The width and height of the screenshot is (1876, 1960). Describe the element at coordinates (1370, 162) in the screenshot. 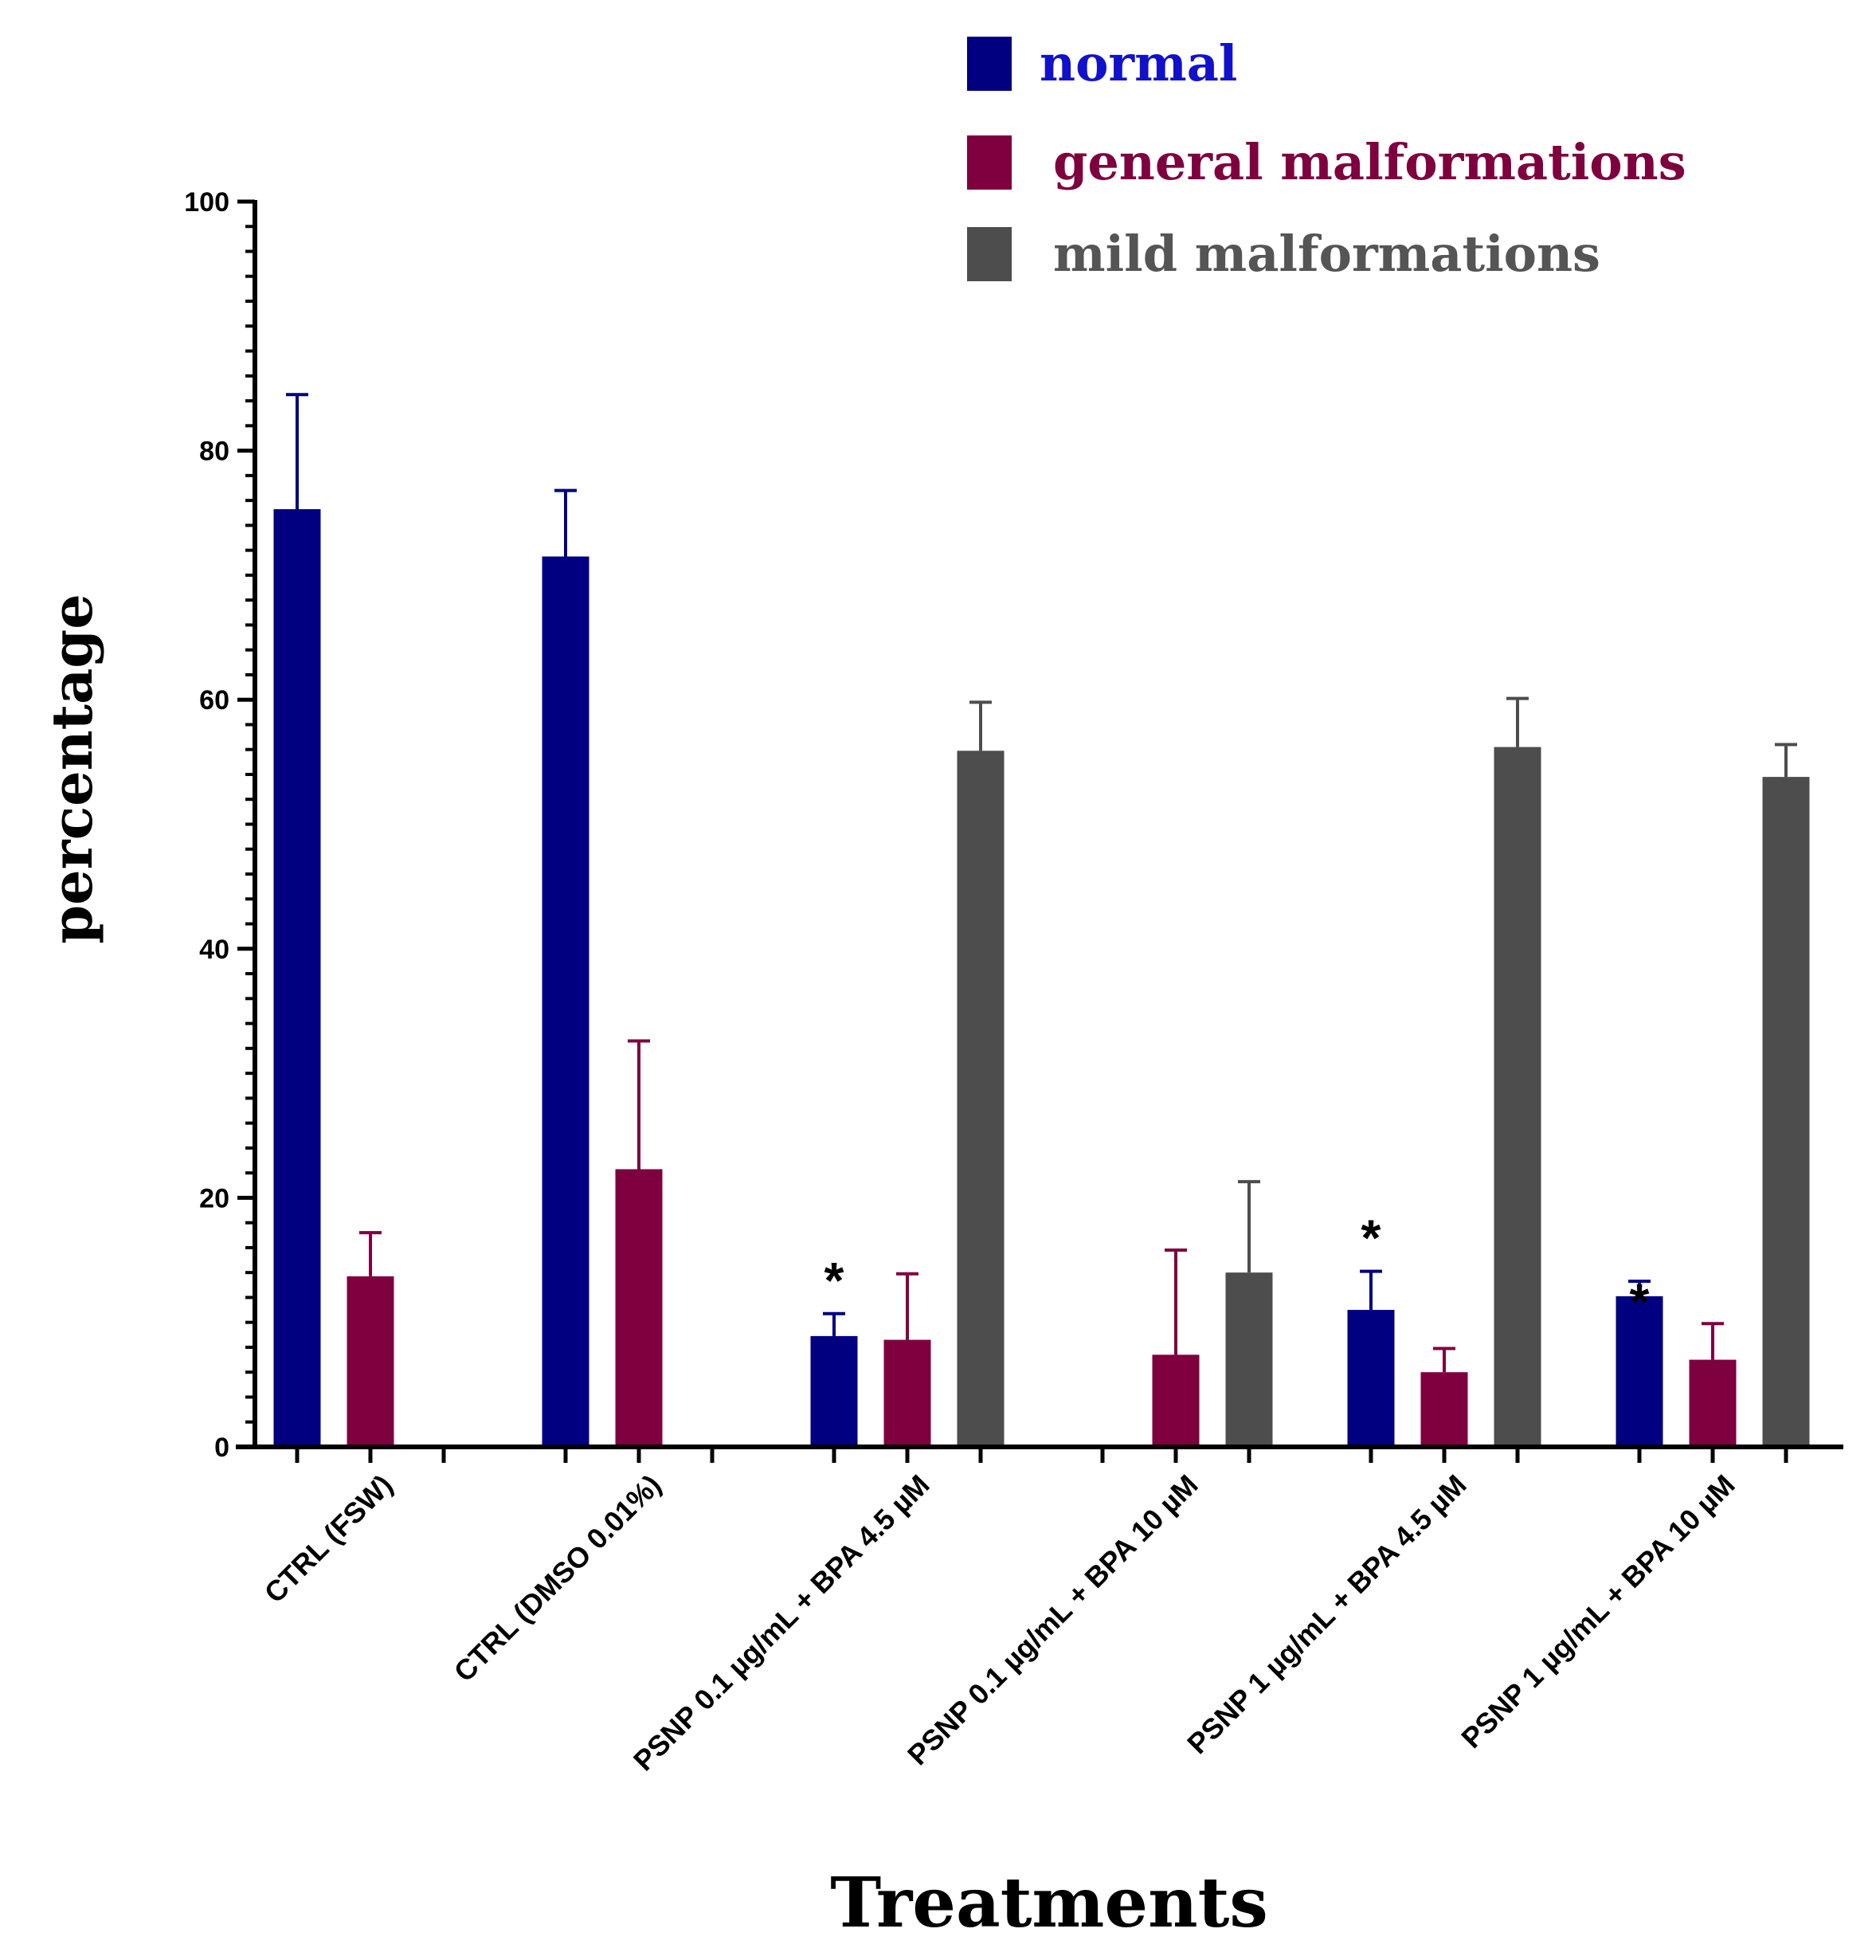

I see `legend-label-1: general malformations` at that location.